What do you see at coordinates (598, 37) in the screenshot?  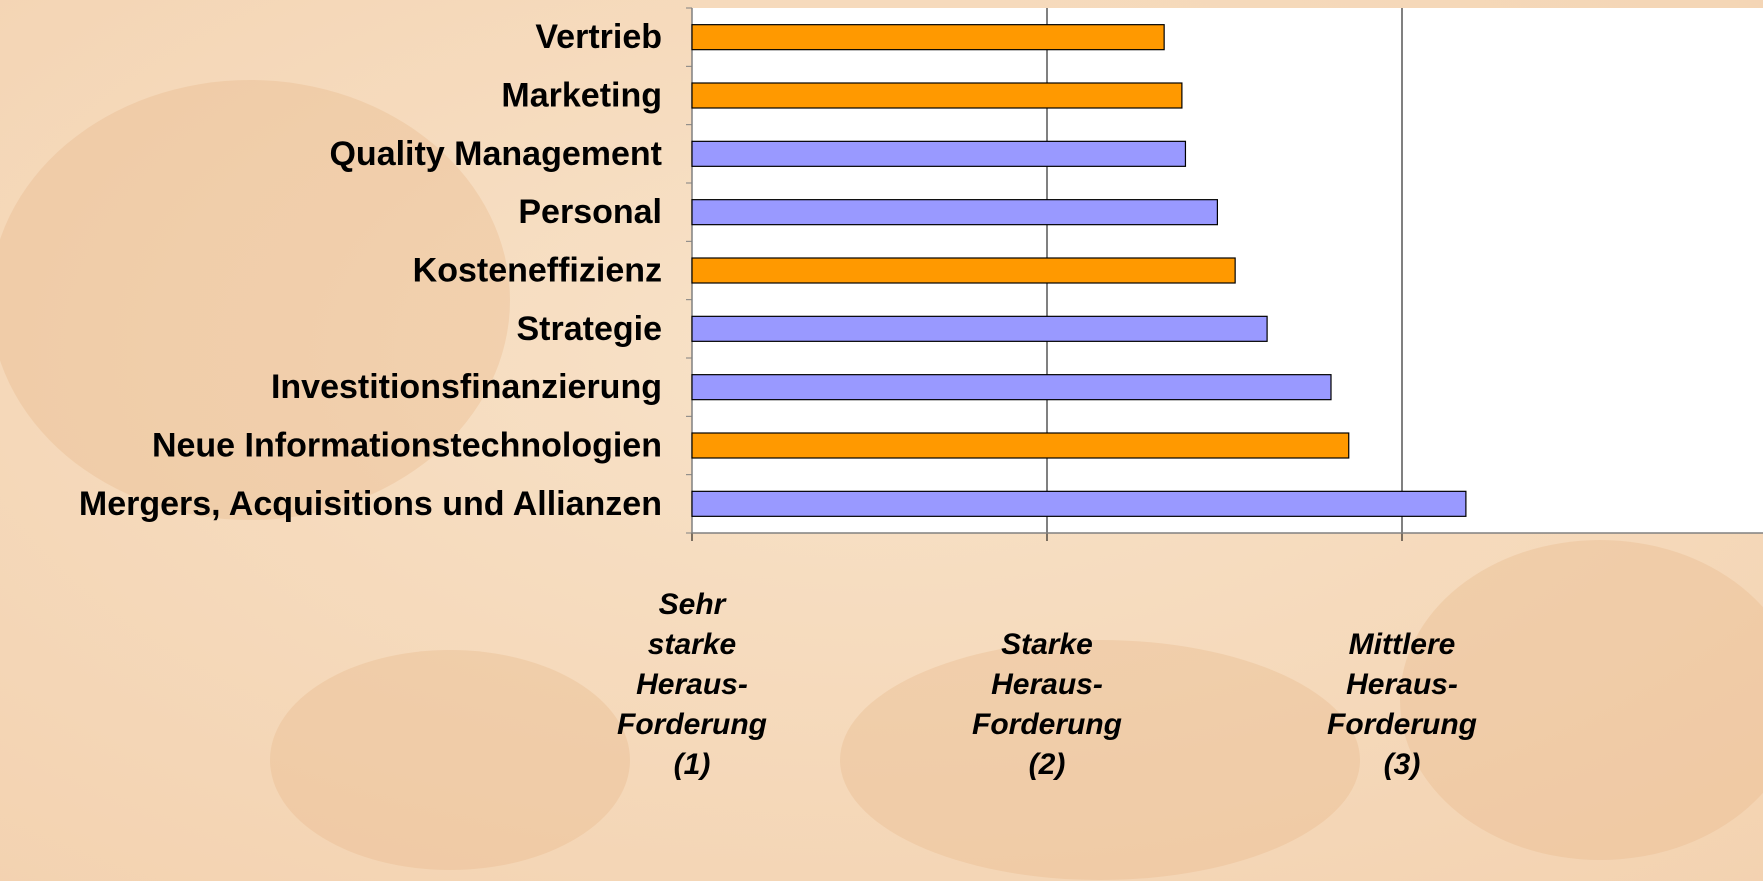 I see `category-label: Vertrieb` at bounding box center [598, 37].